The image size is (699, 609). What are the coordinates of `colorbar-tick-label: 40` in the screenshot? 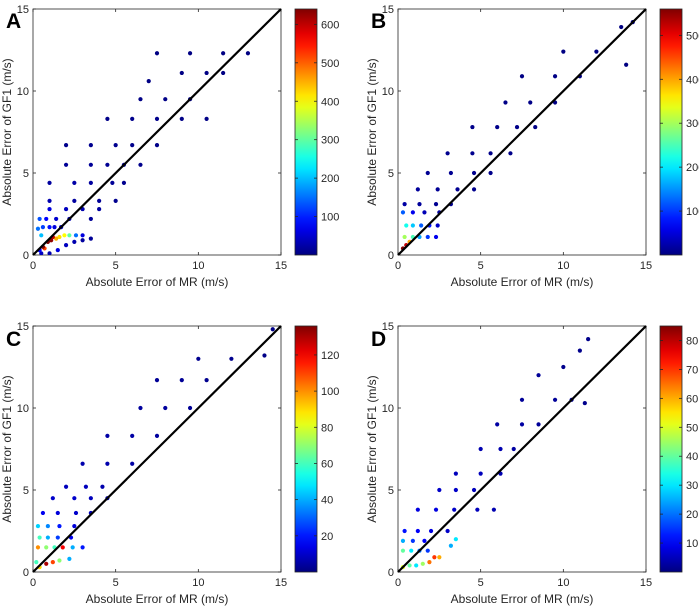 It's located at (692, 457).